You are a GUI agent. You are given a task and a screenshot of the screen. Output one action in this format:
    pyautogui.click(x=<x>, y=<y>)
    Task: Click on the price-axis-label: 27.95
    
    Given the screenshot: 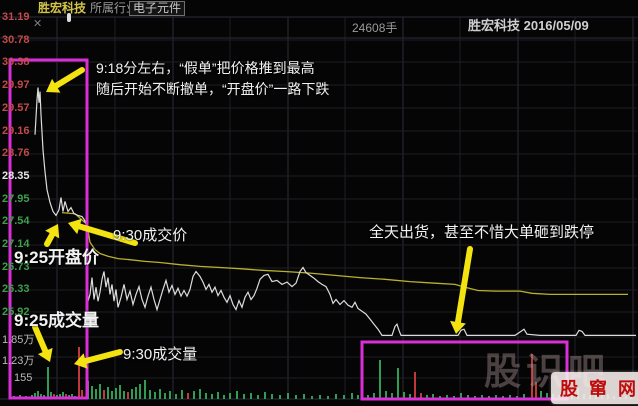 What is the action you would take?
    pyautogui.click(x=16, y=198)
    